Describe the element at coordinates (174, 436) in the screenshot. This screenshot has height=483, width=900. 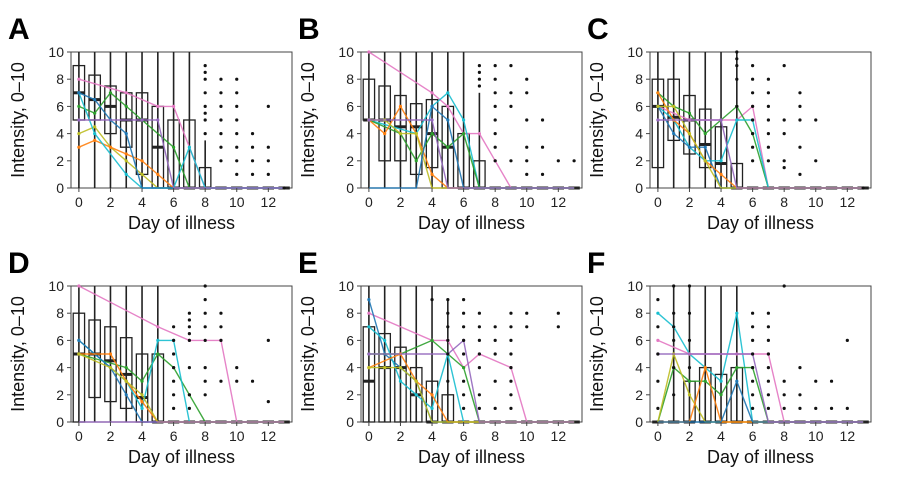
I see `x-tick-label: 6` at that location.